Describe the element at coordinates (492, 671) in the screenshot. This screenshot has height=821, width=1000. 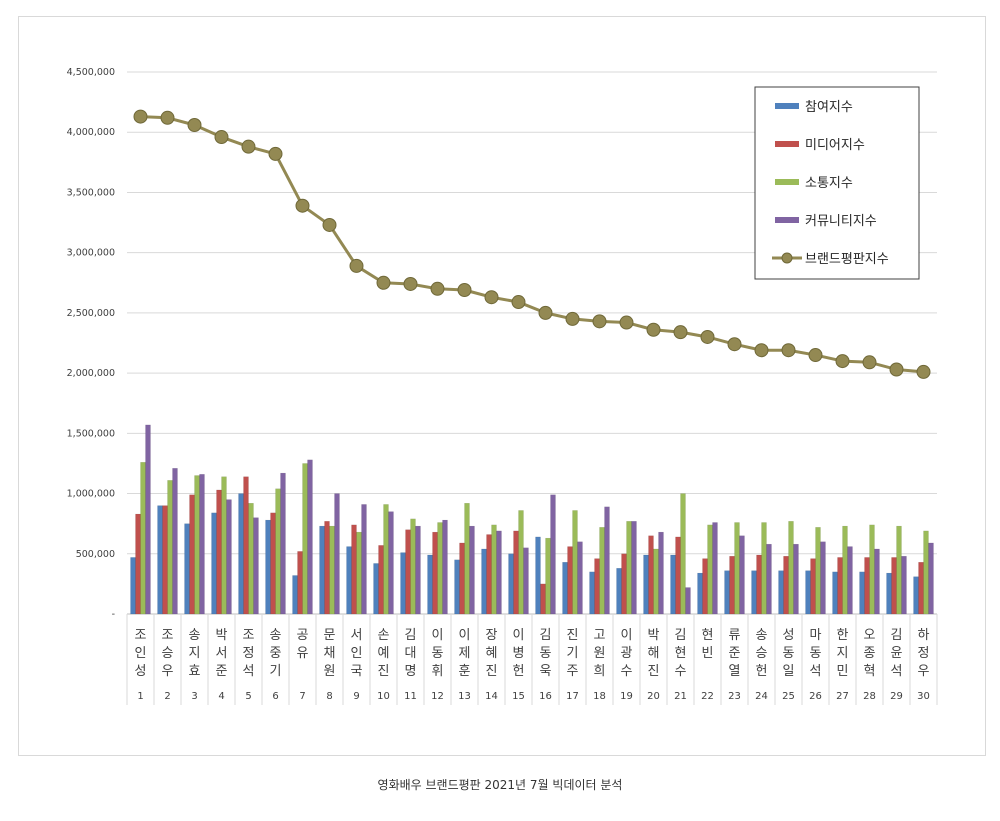
I see `category-label: 진` at that location.